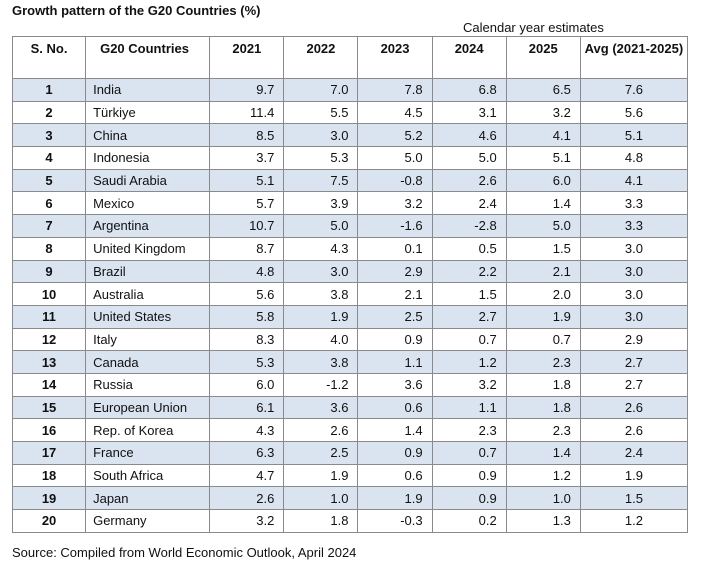 This screenshot has width=707, height=572. Describe the element at coordinates (395, 316) in the screenshot. I see `value-2023-cell: 2.5` at that location.